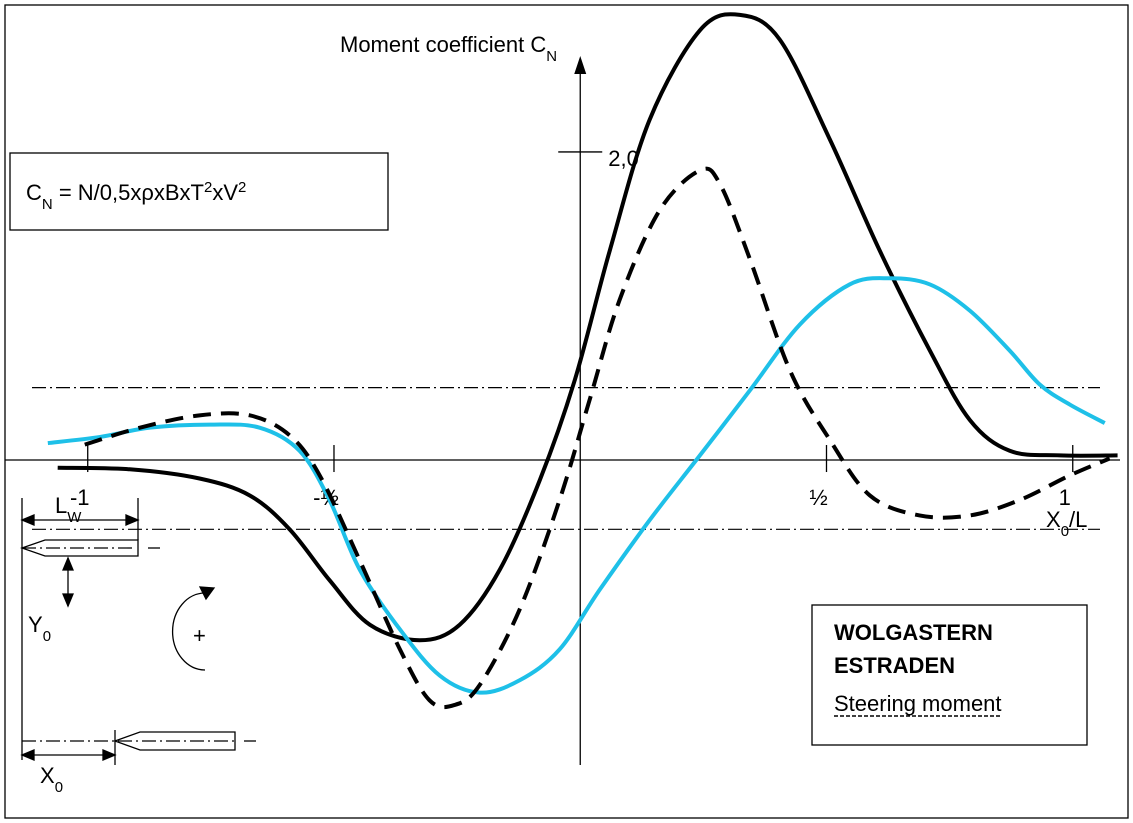 The height and width of the screenshot is (823, 1133). I want to click on y-axis-label: Moment coefficient CN, so click(448, 48).